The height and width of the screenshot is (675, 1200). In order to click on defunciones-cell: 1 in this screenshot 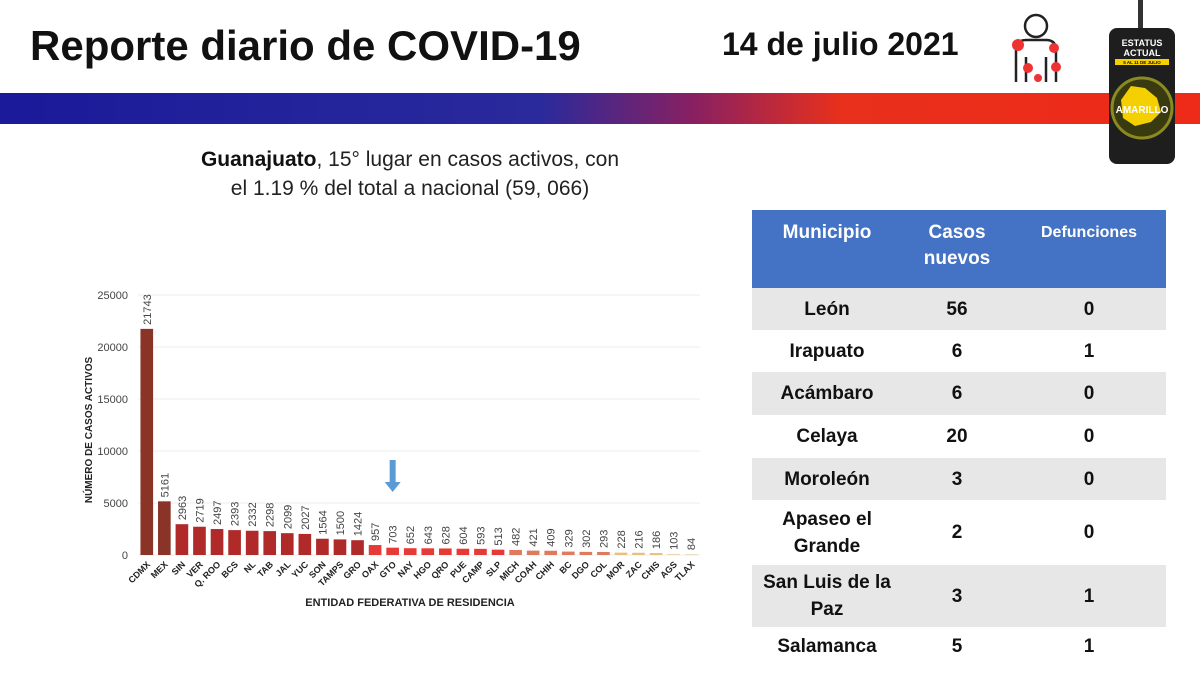, I will do `click(1089, 596)`.